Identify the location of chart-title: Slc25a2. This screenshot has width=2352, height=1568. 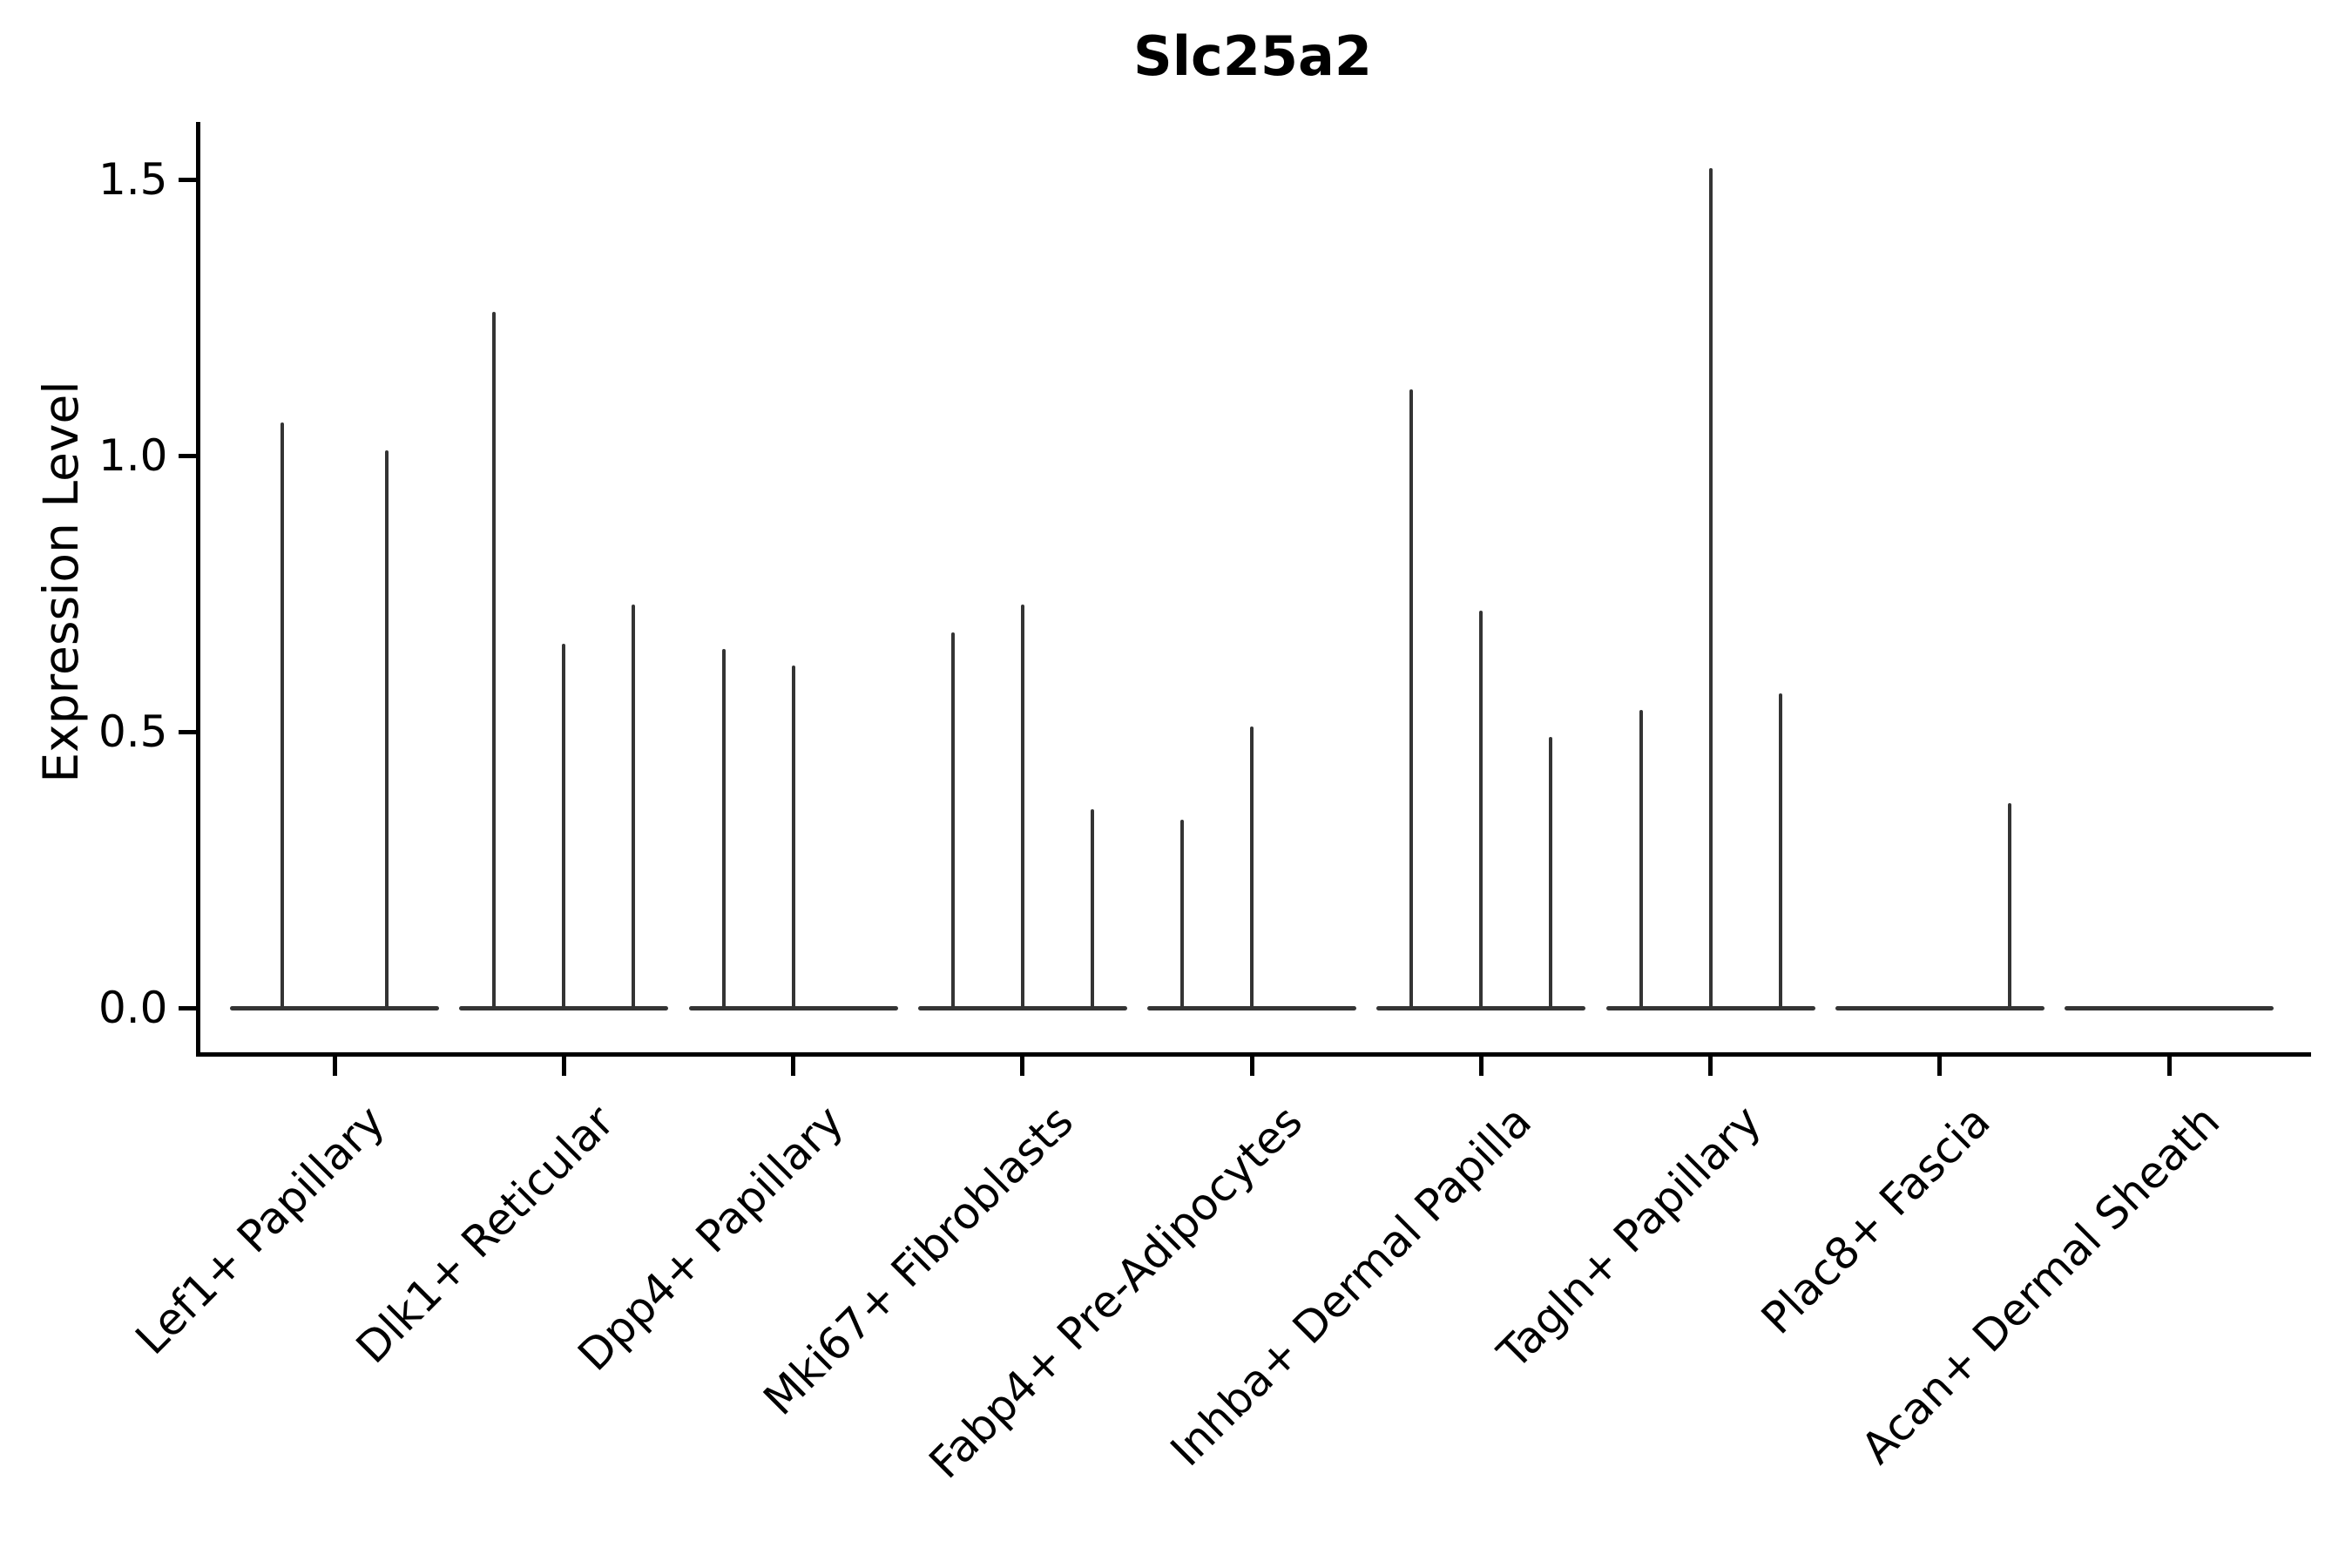
(1252, 56).